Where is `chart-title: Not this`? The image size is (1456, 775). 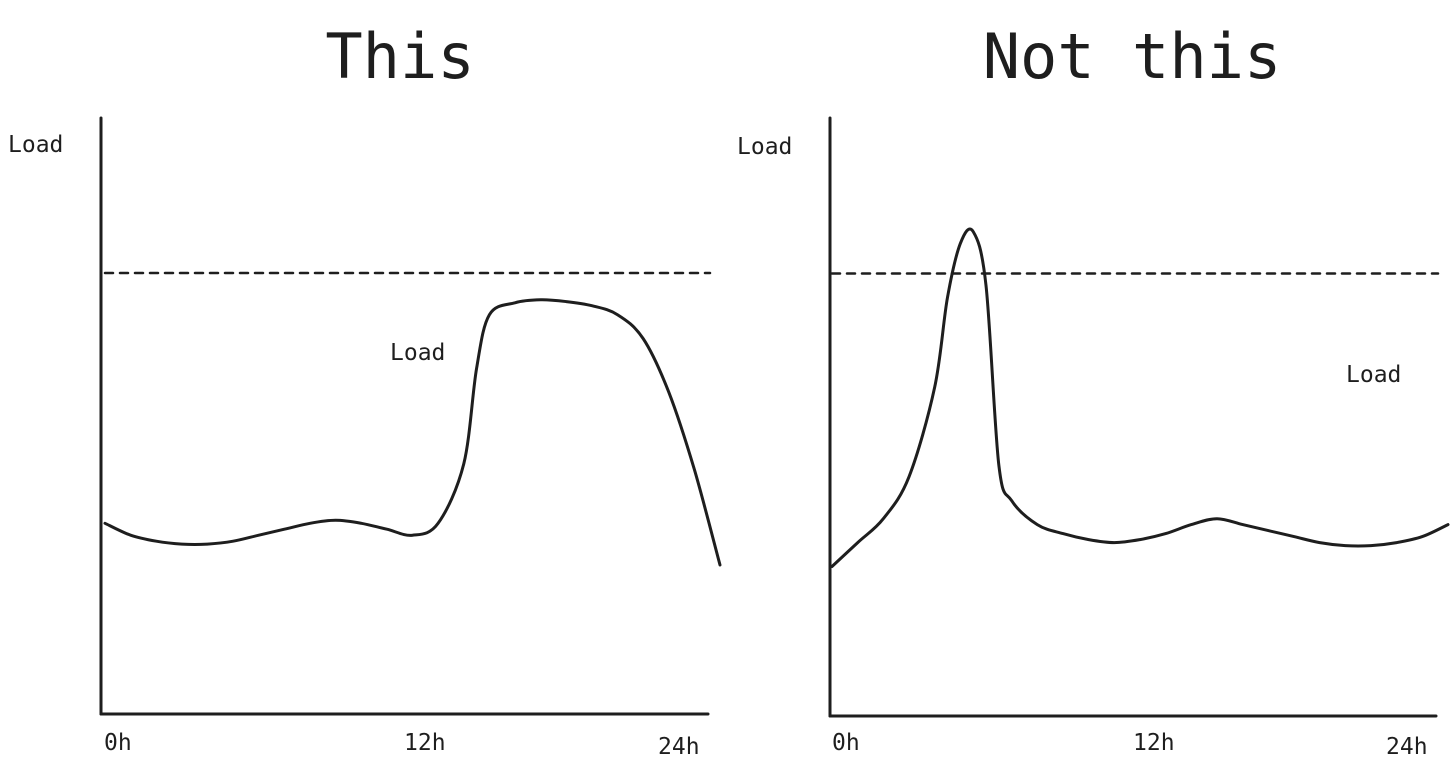 chart-title: Not this is located at coordinates (1132, 56).